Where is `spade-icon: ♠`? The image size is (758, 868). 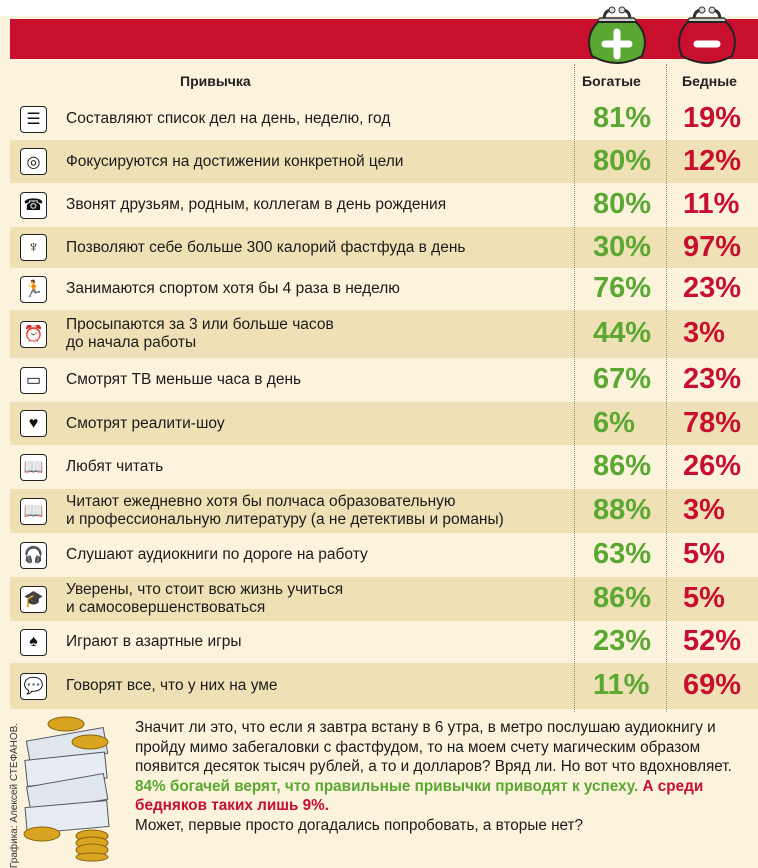
spade-icon: ♠ is located at coordinates (33, 642).